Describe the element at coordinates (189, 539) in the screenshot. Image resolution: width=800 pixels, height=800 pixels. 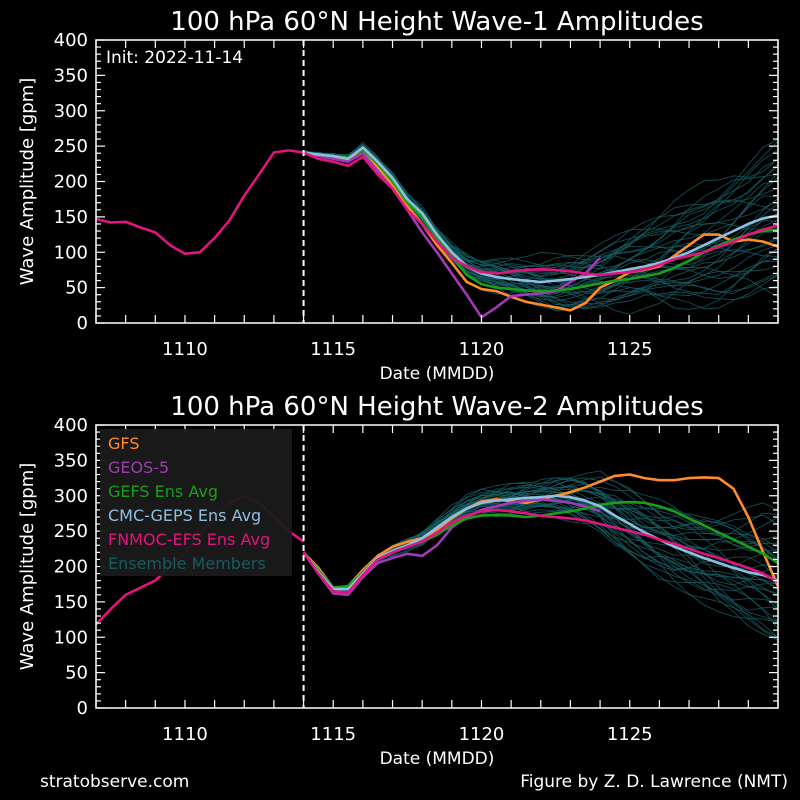
I see `legend-entry: FNMOC-EFS Ens Avg` at that location.